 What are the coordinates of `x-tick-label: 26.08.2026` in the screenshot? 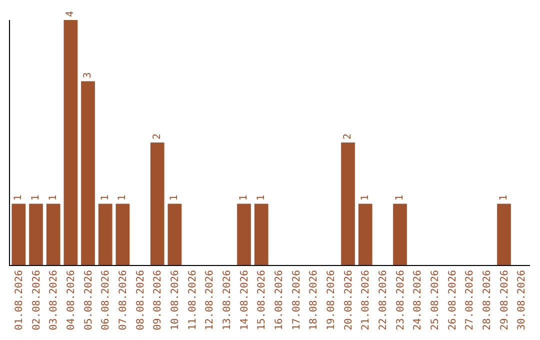 It's located at (452, 300).